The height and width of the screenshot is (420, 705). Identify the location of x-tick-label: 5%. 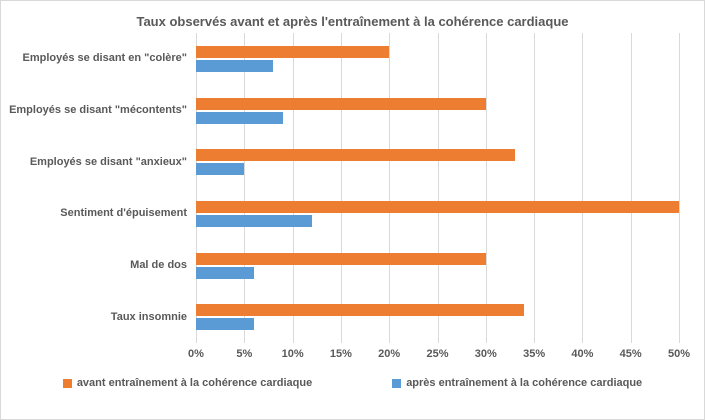
(244, 354).